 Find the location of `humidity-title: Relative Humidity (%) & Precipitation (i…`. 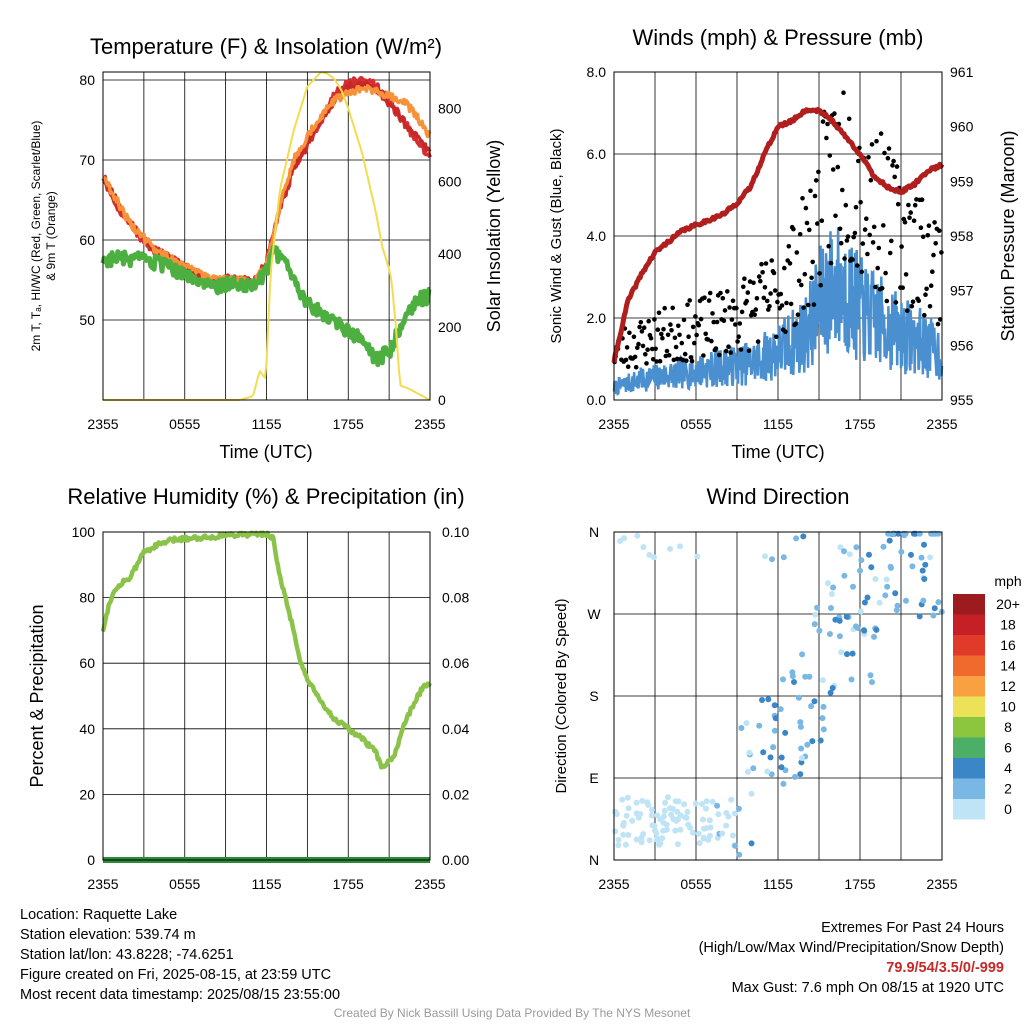

humidity-title: Relative Humidity (%) & Precipitation (i… is located at coordinates (265, 496).